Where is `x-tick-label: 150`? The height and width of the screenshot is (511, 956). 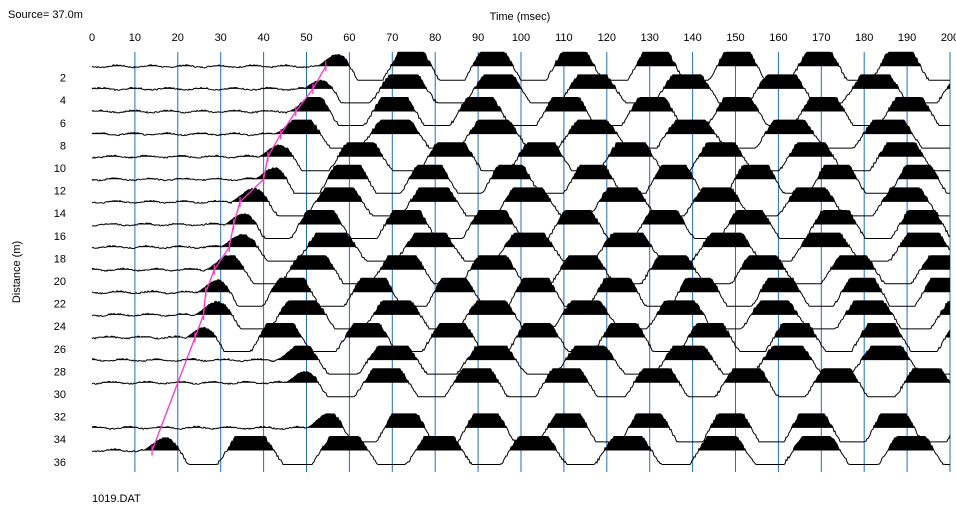
x-tick-label: 150 is located at coordinates (735, 38).